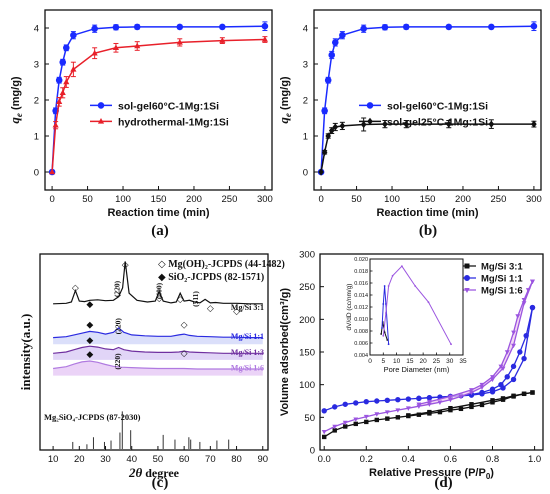  I want to click on y-tick-label: 4, so click(305, 29).